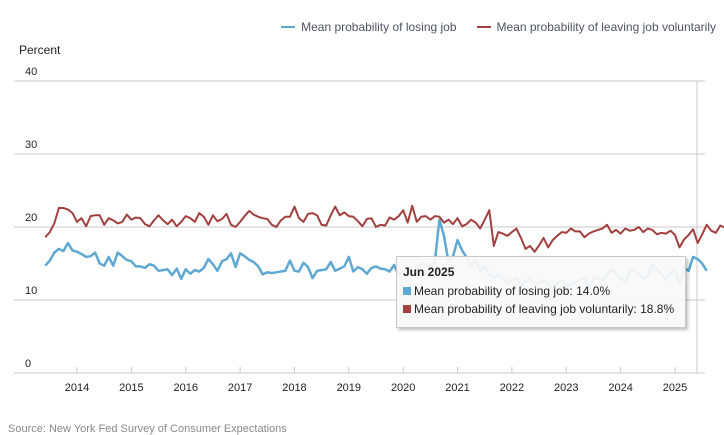  I want to click on x-tick-label: 2022, so click(512, 388).